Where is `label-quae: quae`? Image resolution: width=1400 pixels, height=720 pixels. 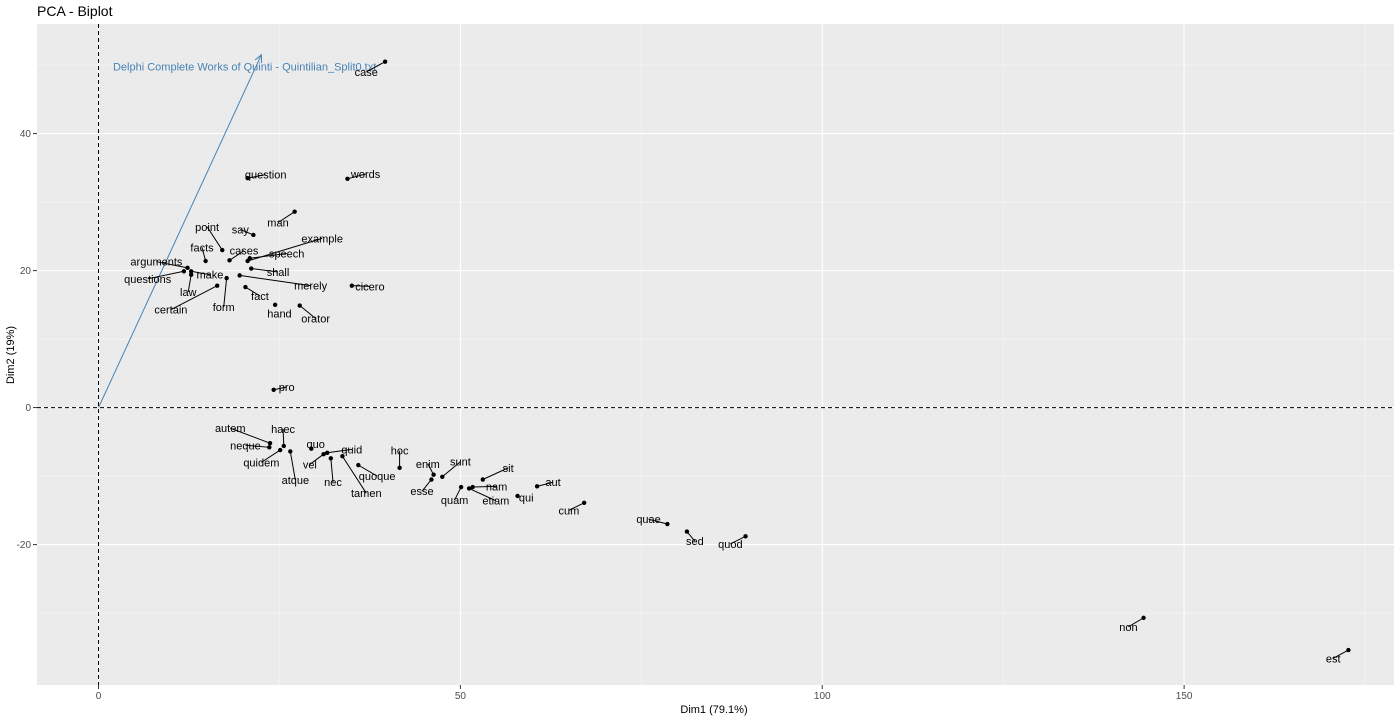 label-quae: quae is located at coordinates (648, 520).